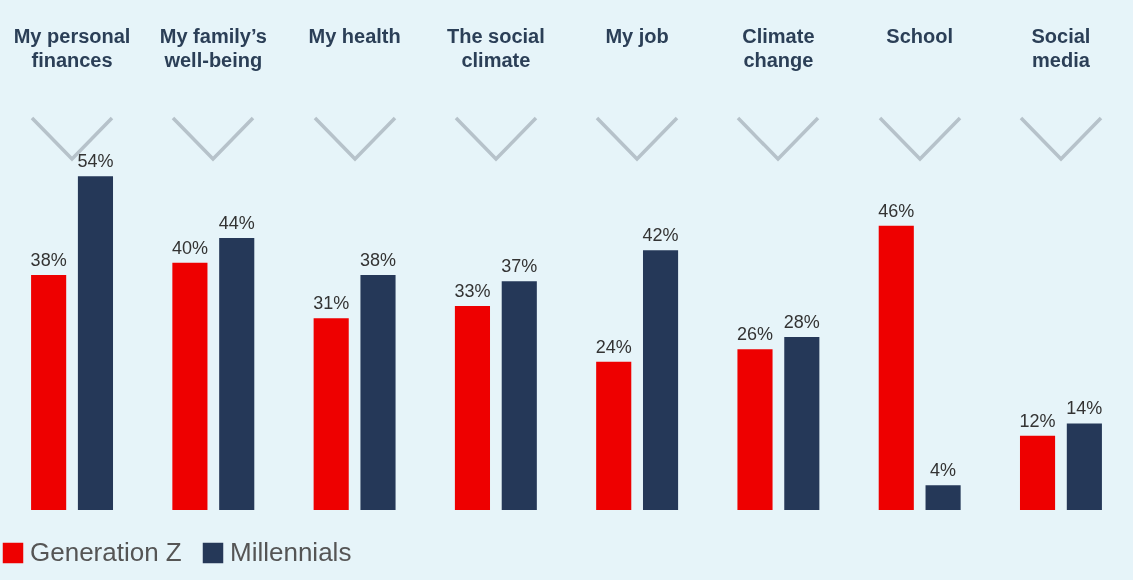 Image resolution: width=1133 pixels, height=580 pixels. Describe the element at coordinates (943, 470) in the screenshot. I see `data-label: 4%` at that location.